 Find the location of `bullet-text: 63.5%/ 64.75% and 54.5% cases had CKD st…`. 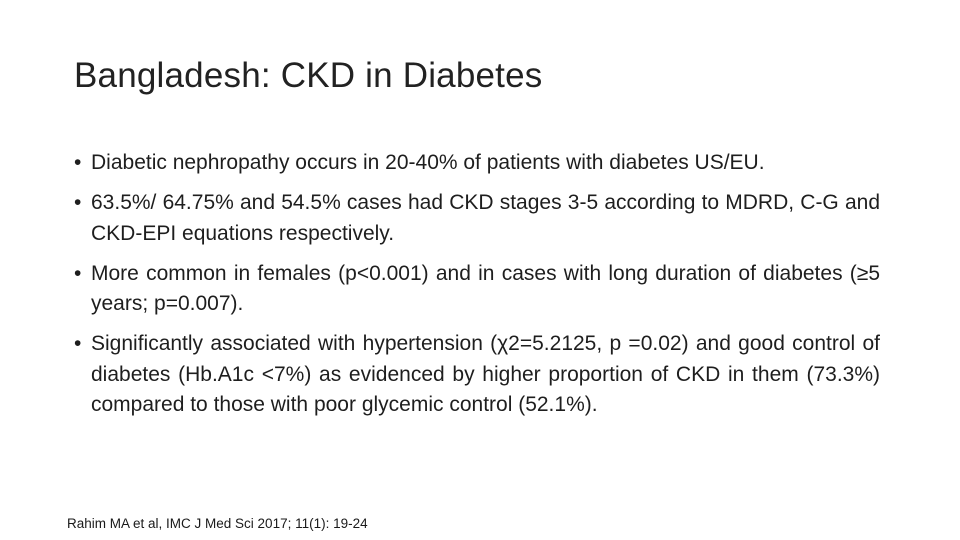

bullet-text: 63.5%/ 64.75% and 54.5% cases had CKD st… is located at coordinates (485, 218).